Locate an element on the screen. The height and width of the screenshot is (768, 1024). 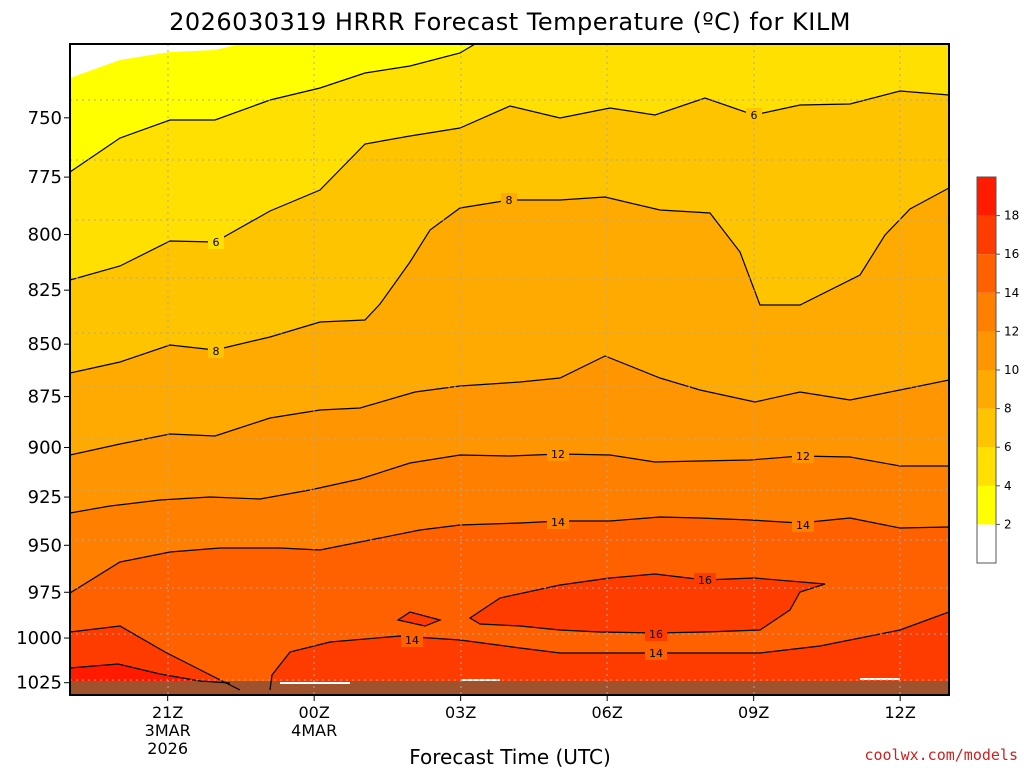
colorbar-label: 2 is located at coordinates (1008, 524).